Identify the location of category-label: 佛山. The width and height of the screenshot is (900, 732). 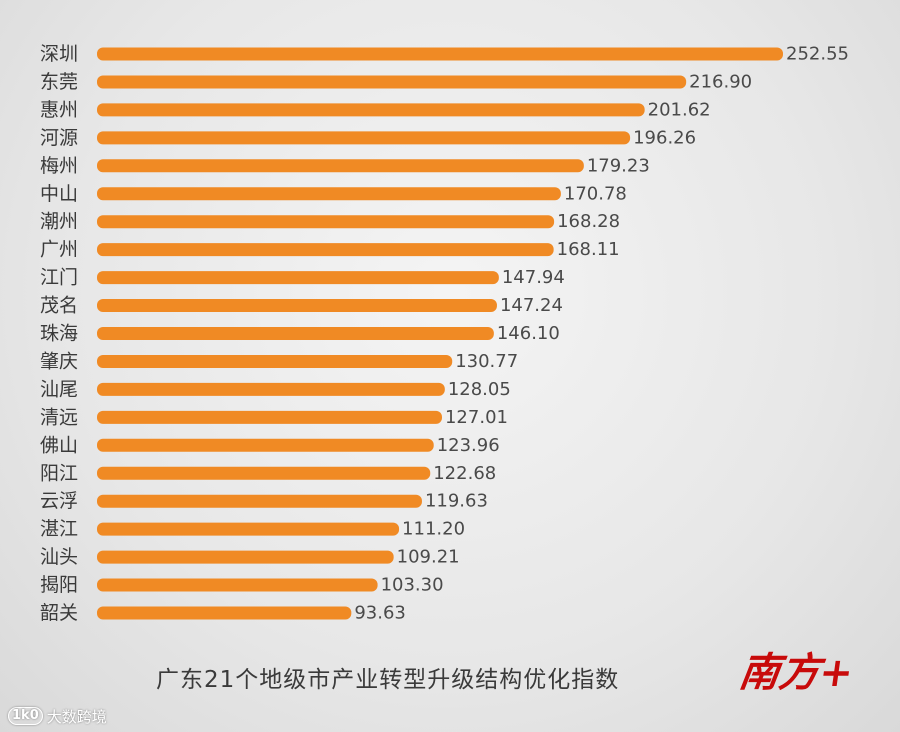
(59, 445).